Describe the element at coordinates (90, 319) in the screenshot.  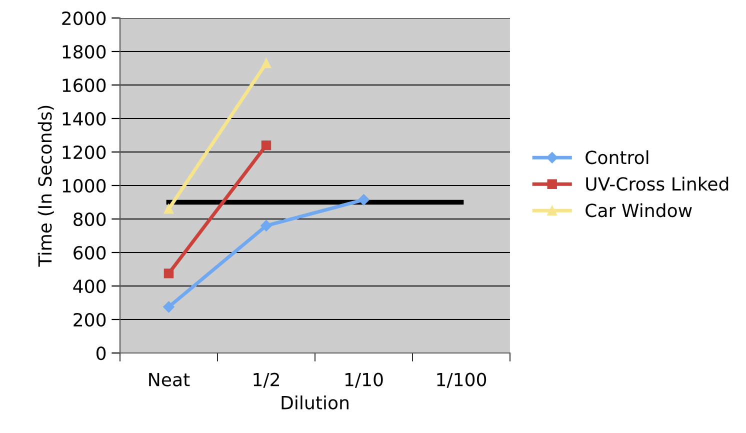
I see `y-tick-label: 200` at that location.